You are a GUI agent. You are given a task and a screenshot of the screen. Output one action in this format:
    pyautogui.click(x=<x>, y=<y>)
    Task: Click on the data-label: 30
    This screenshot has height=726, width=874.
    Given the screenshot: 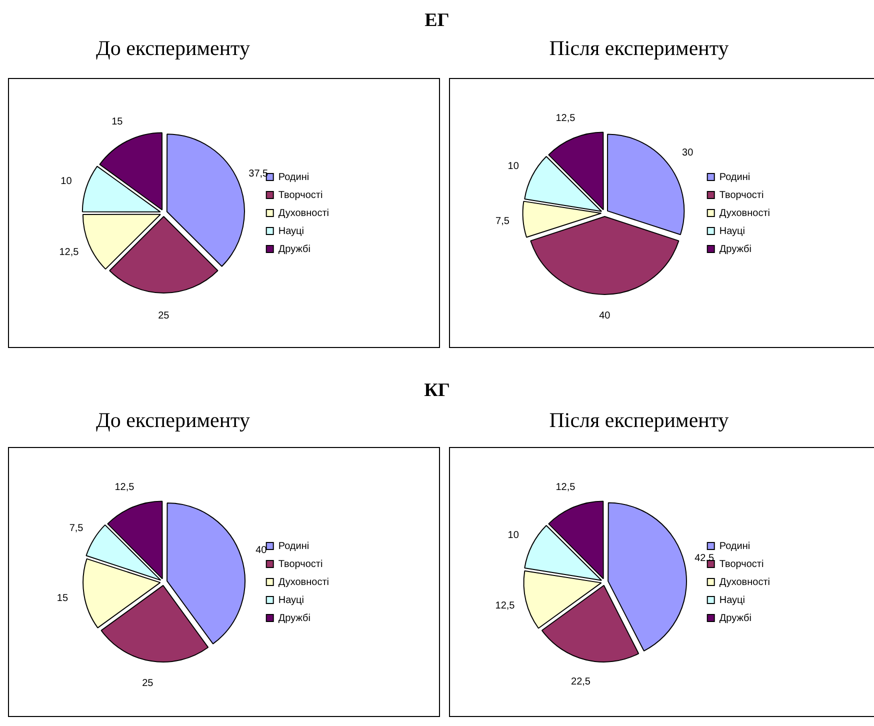 What is the action you would take?
    pyautogui.click(x=688, y=153)
    